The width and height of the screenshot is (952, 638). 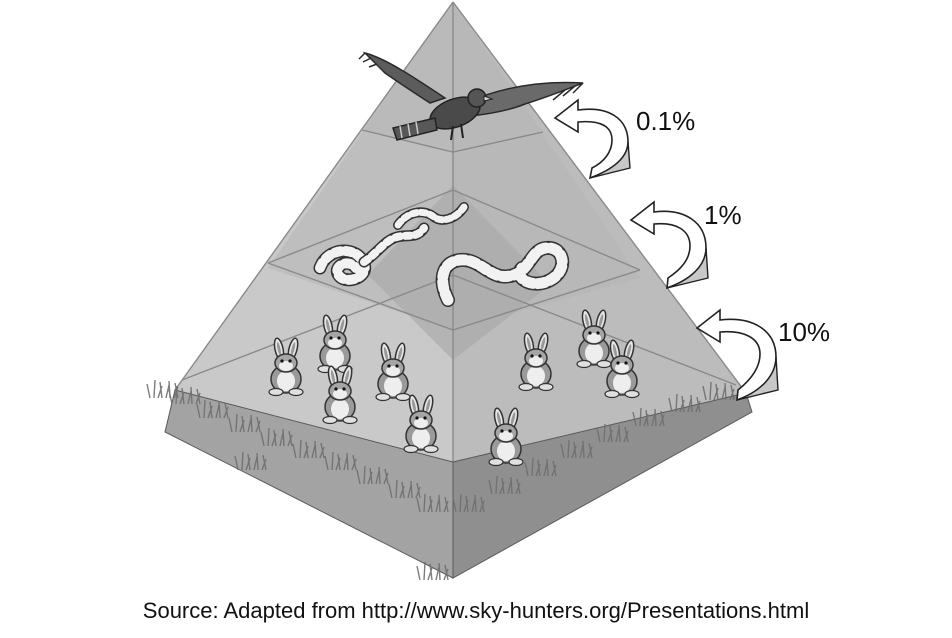 I want to click on snake-icon, so click(x=441, y=254).